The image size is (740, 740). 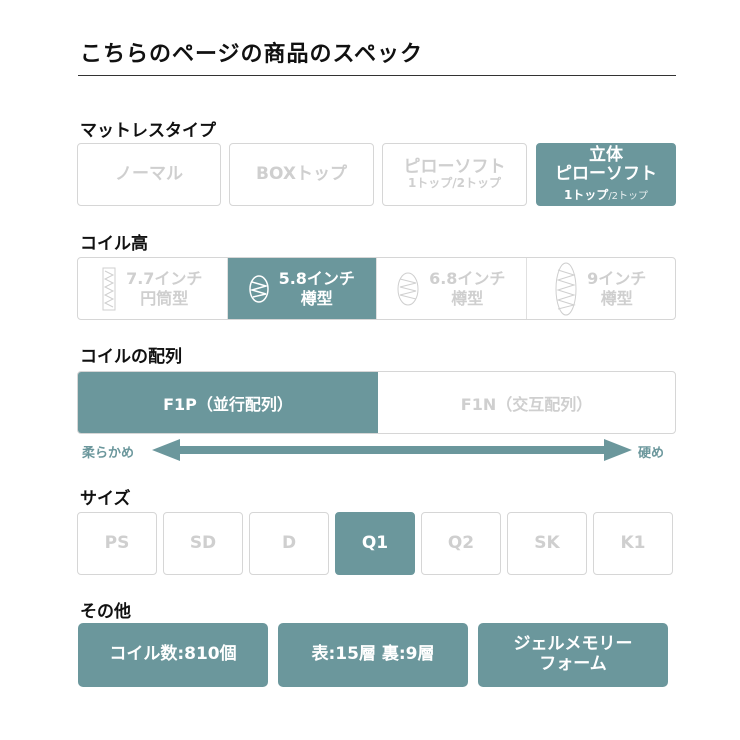 What do you see at coordinates (148, 131) in the screenshot?
I see `mattress-type-label: マットレスタイプ` at bounding box center [148, 131].